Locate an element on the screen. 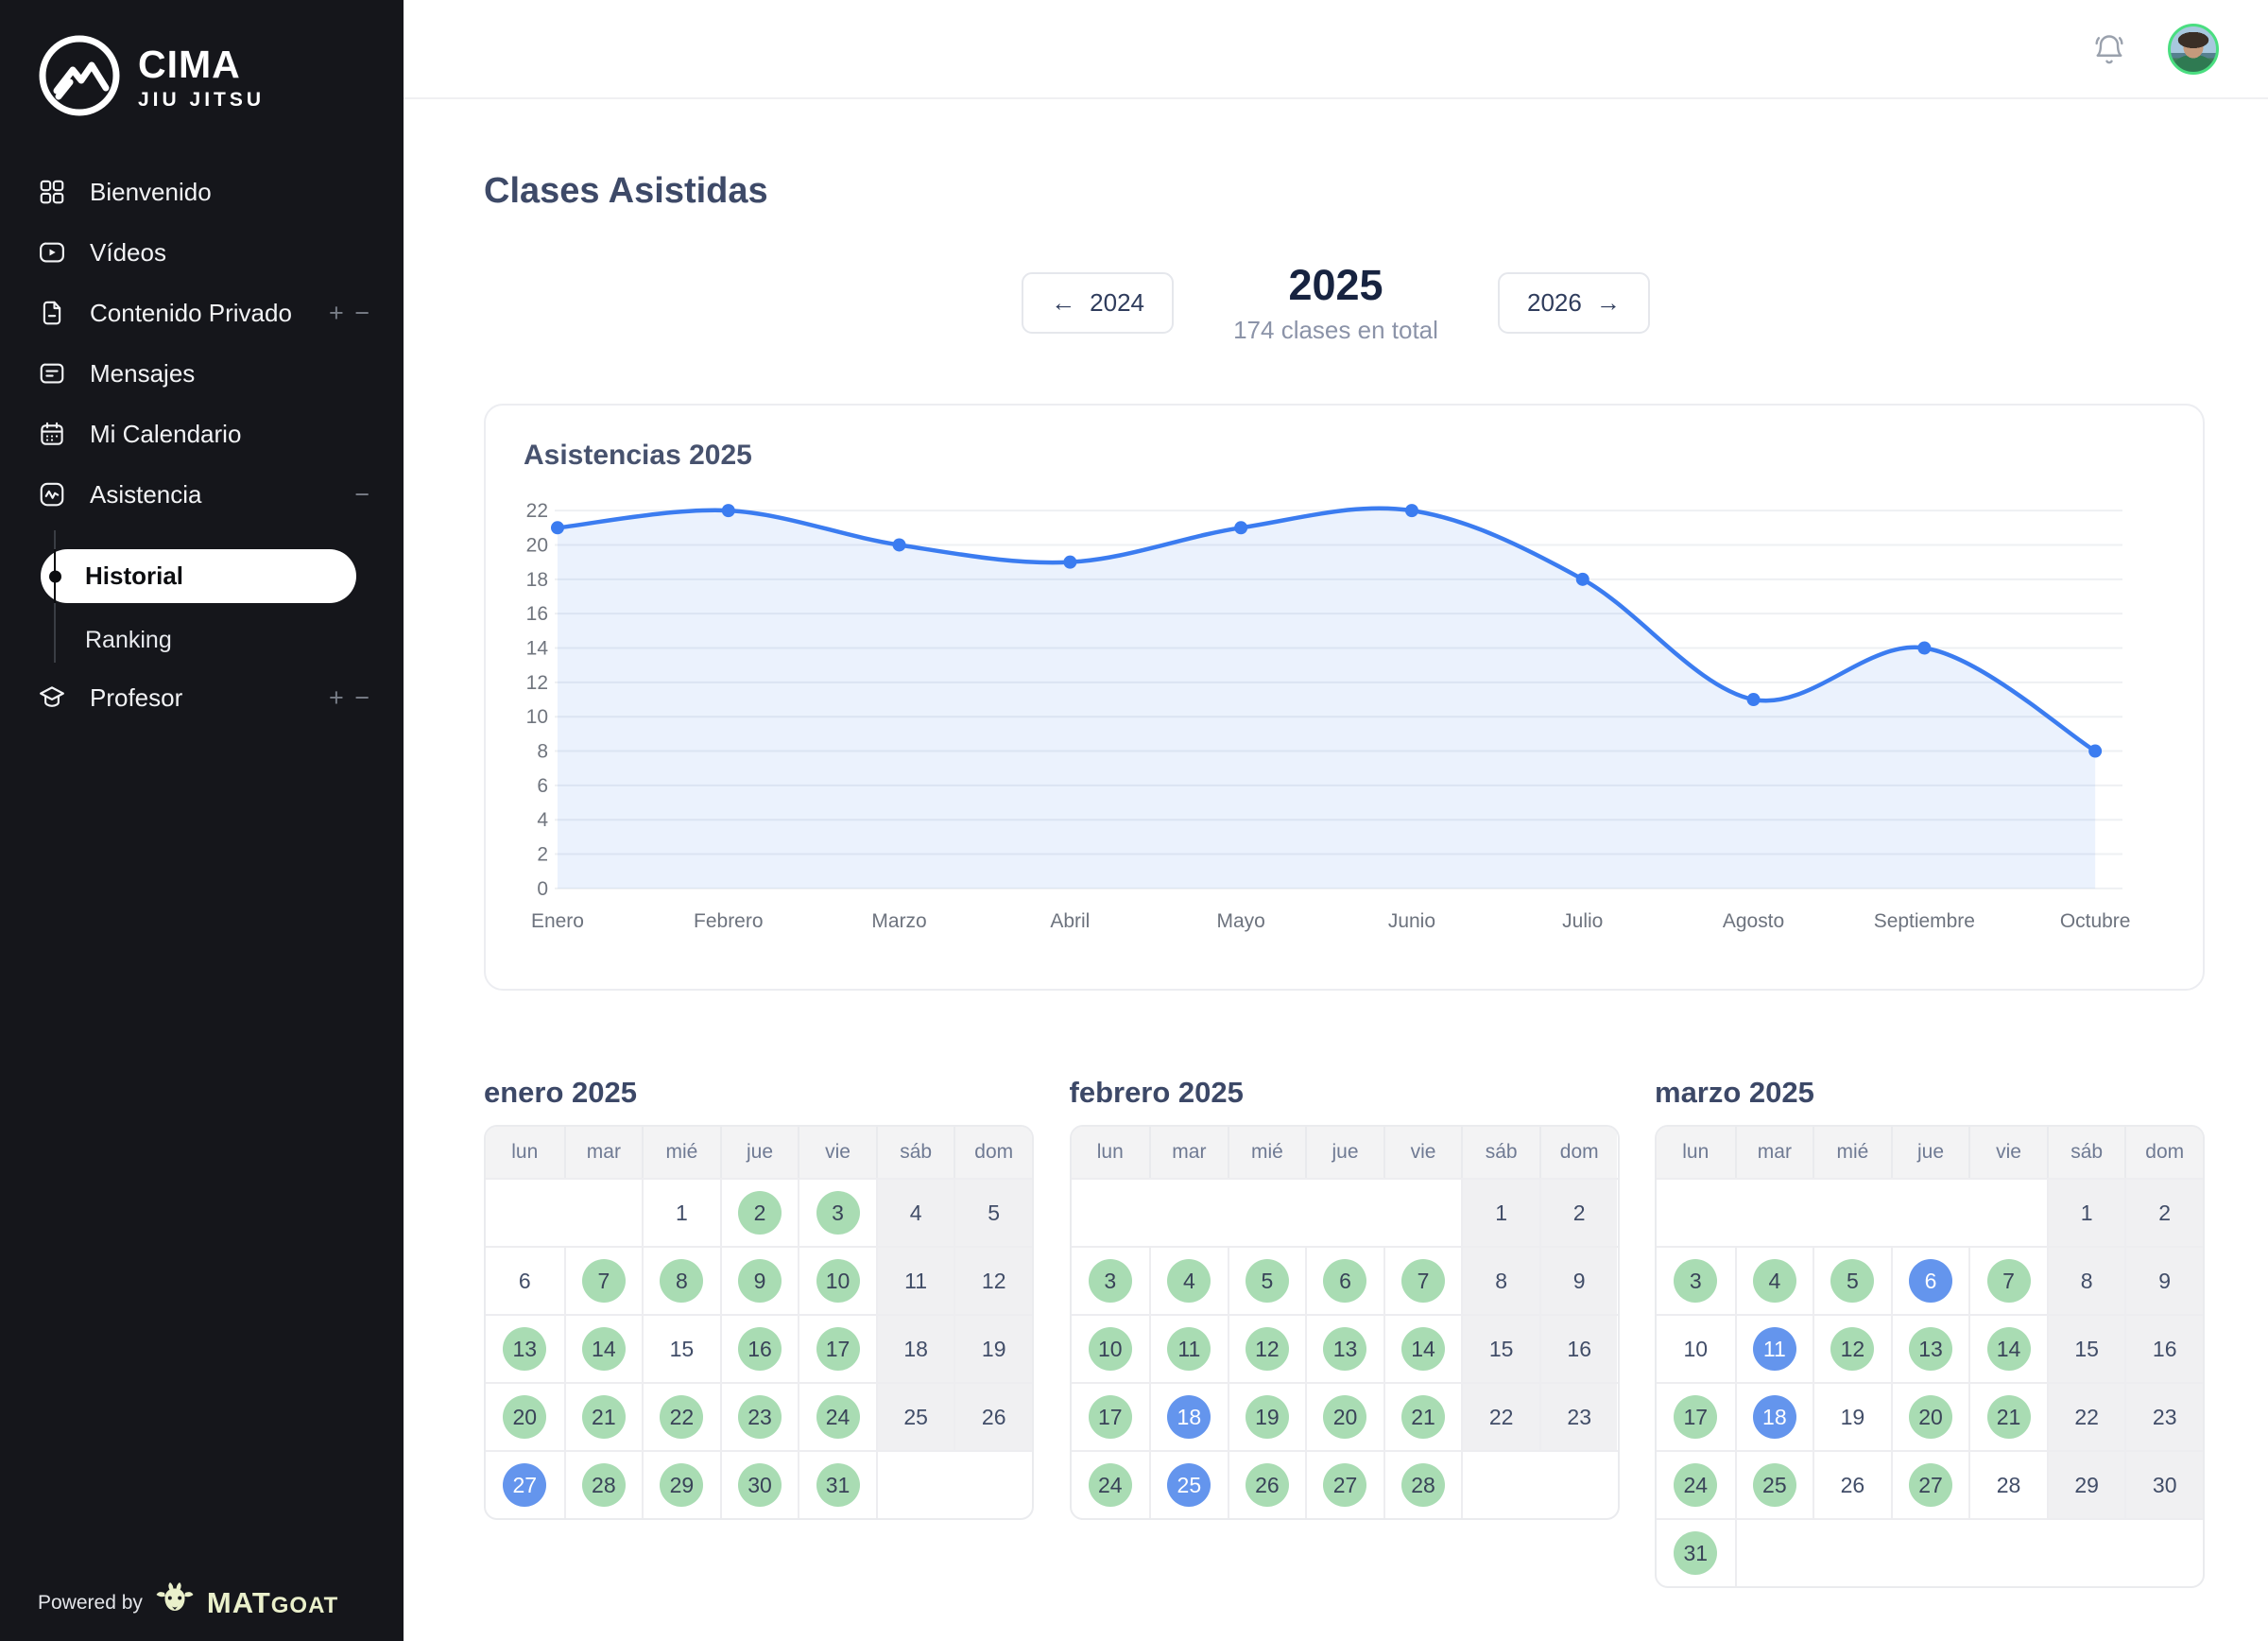 This screenshot has height=1641, width=2268. chart-title: Asistencias 2025 is located at coordinates (638, 455).